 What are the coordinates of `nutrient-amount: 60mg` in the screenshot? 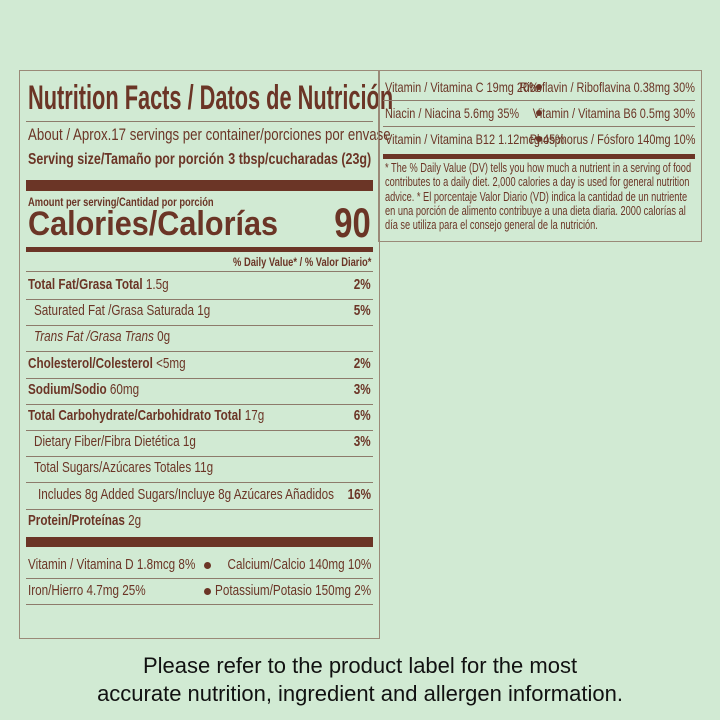 It's located at (124, 389).